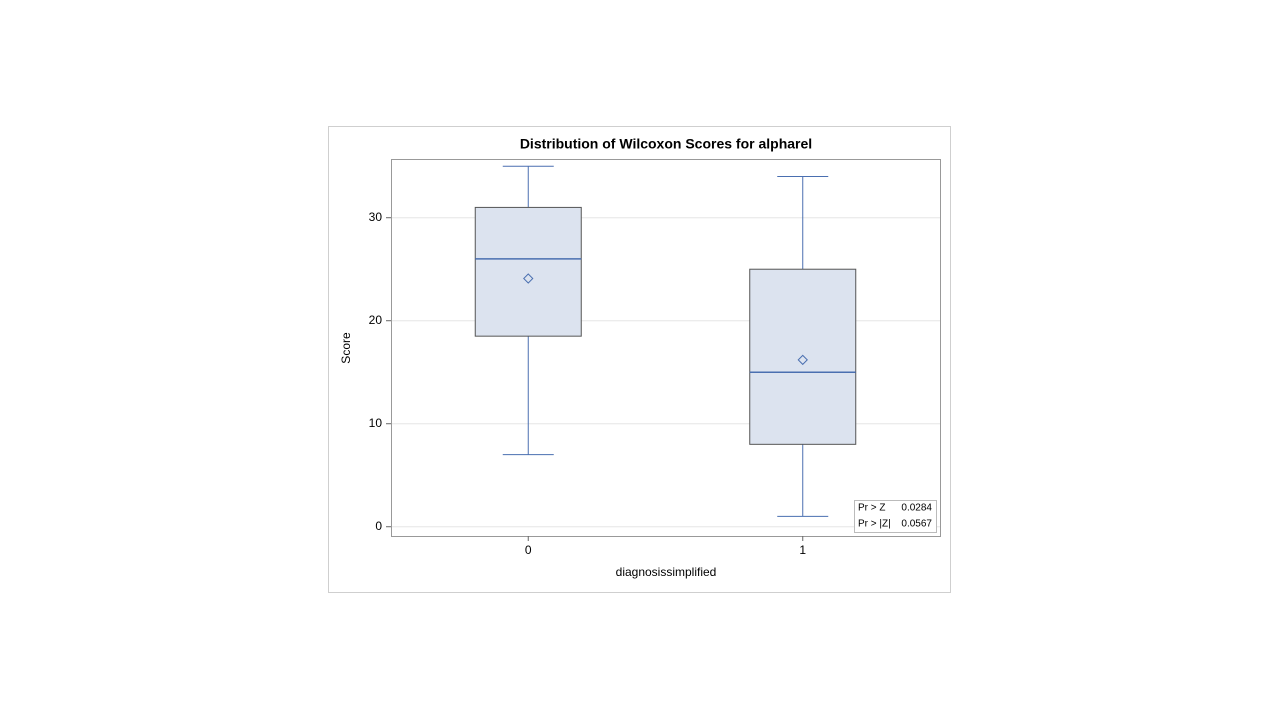 Image resolution: width=1280 pixels, height=725 pixels. Describe the element at coordinates (528, 550) in the screenshot. I see `x-tick-label: 0` at that location.